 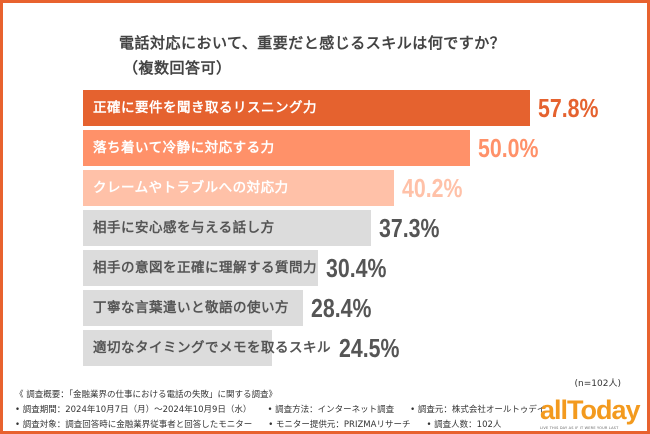 What do you see at coordinates (590, 410) in the screenshot?
I see `logo-wordmark: allToday` at bounding box center [590, 410].